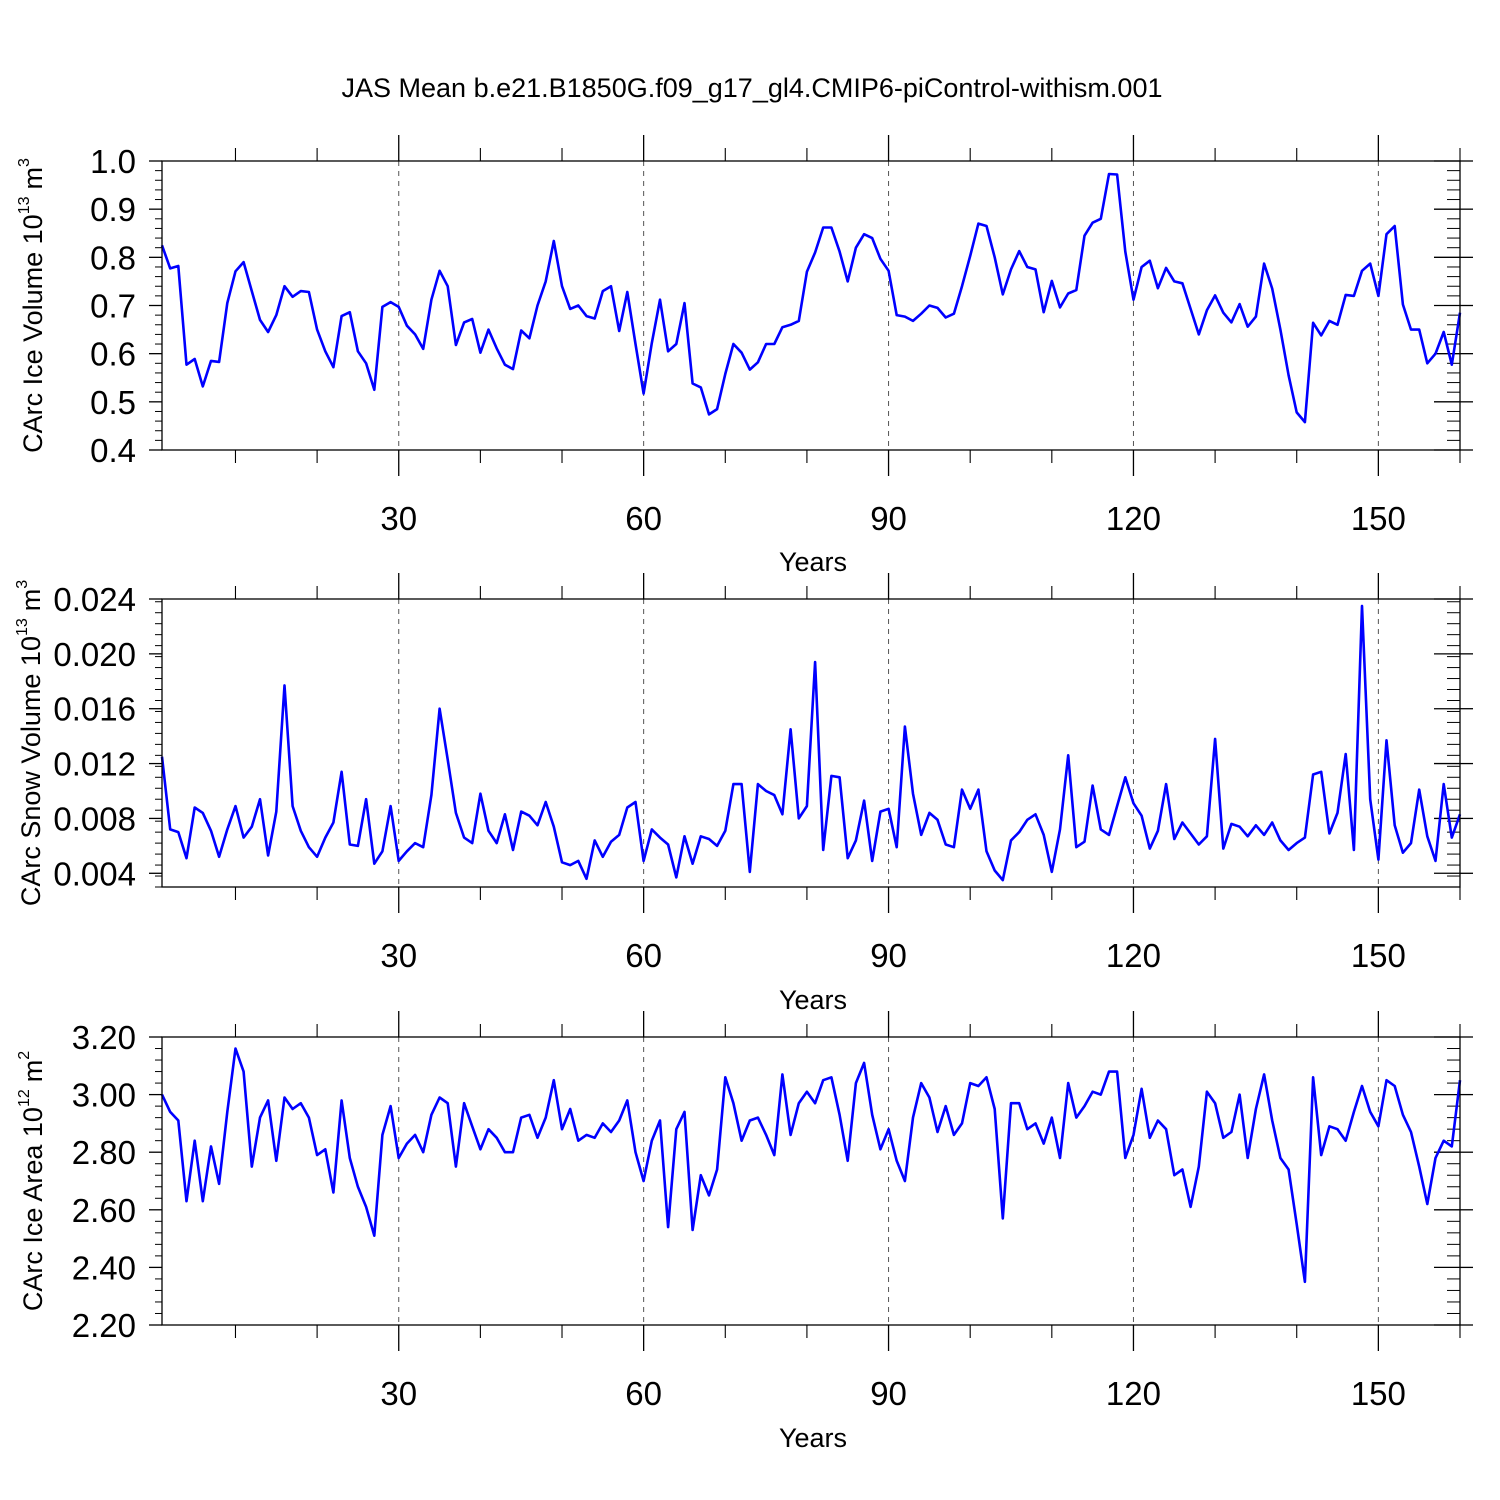  I want to click on y-axis-title-exponent: 12, so click(24, 1098).